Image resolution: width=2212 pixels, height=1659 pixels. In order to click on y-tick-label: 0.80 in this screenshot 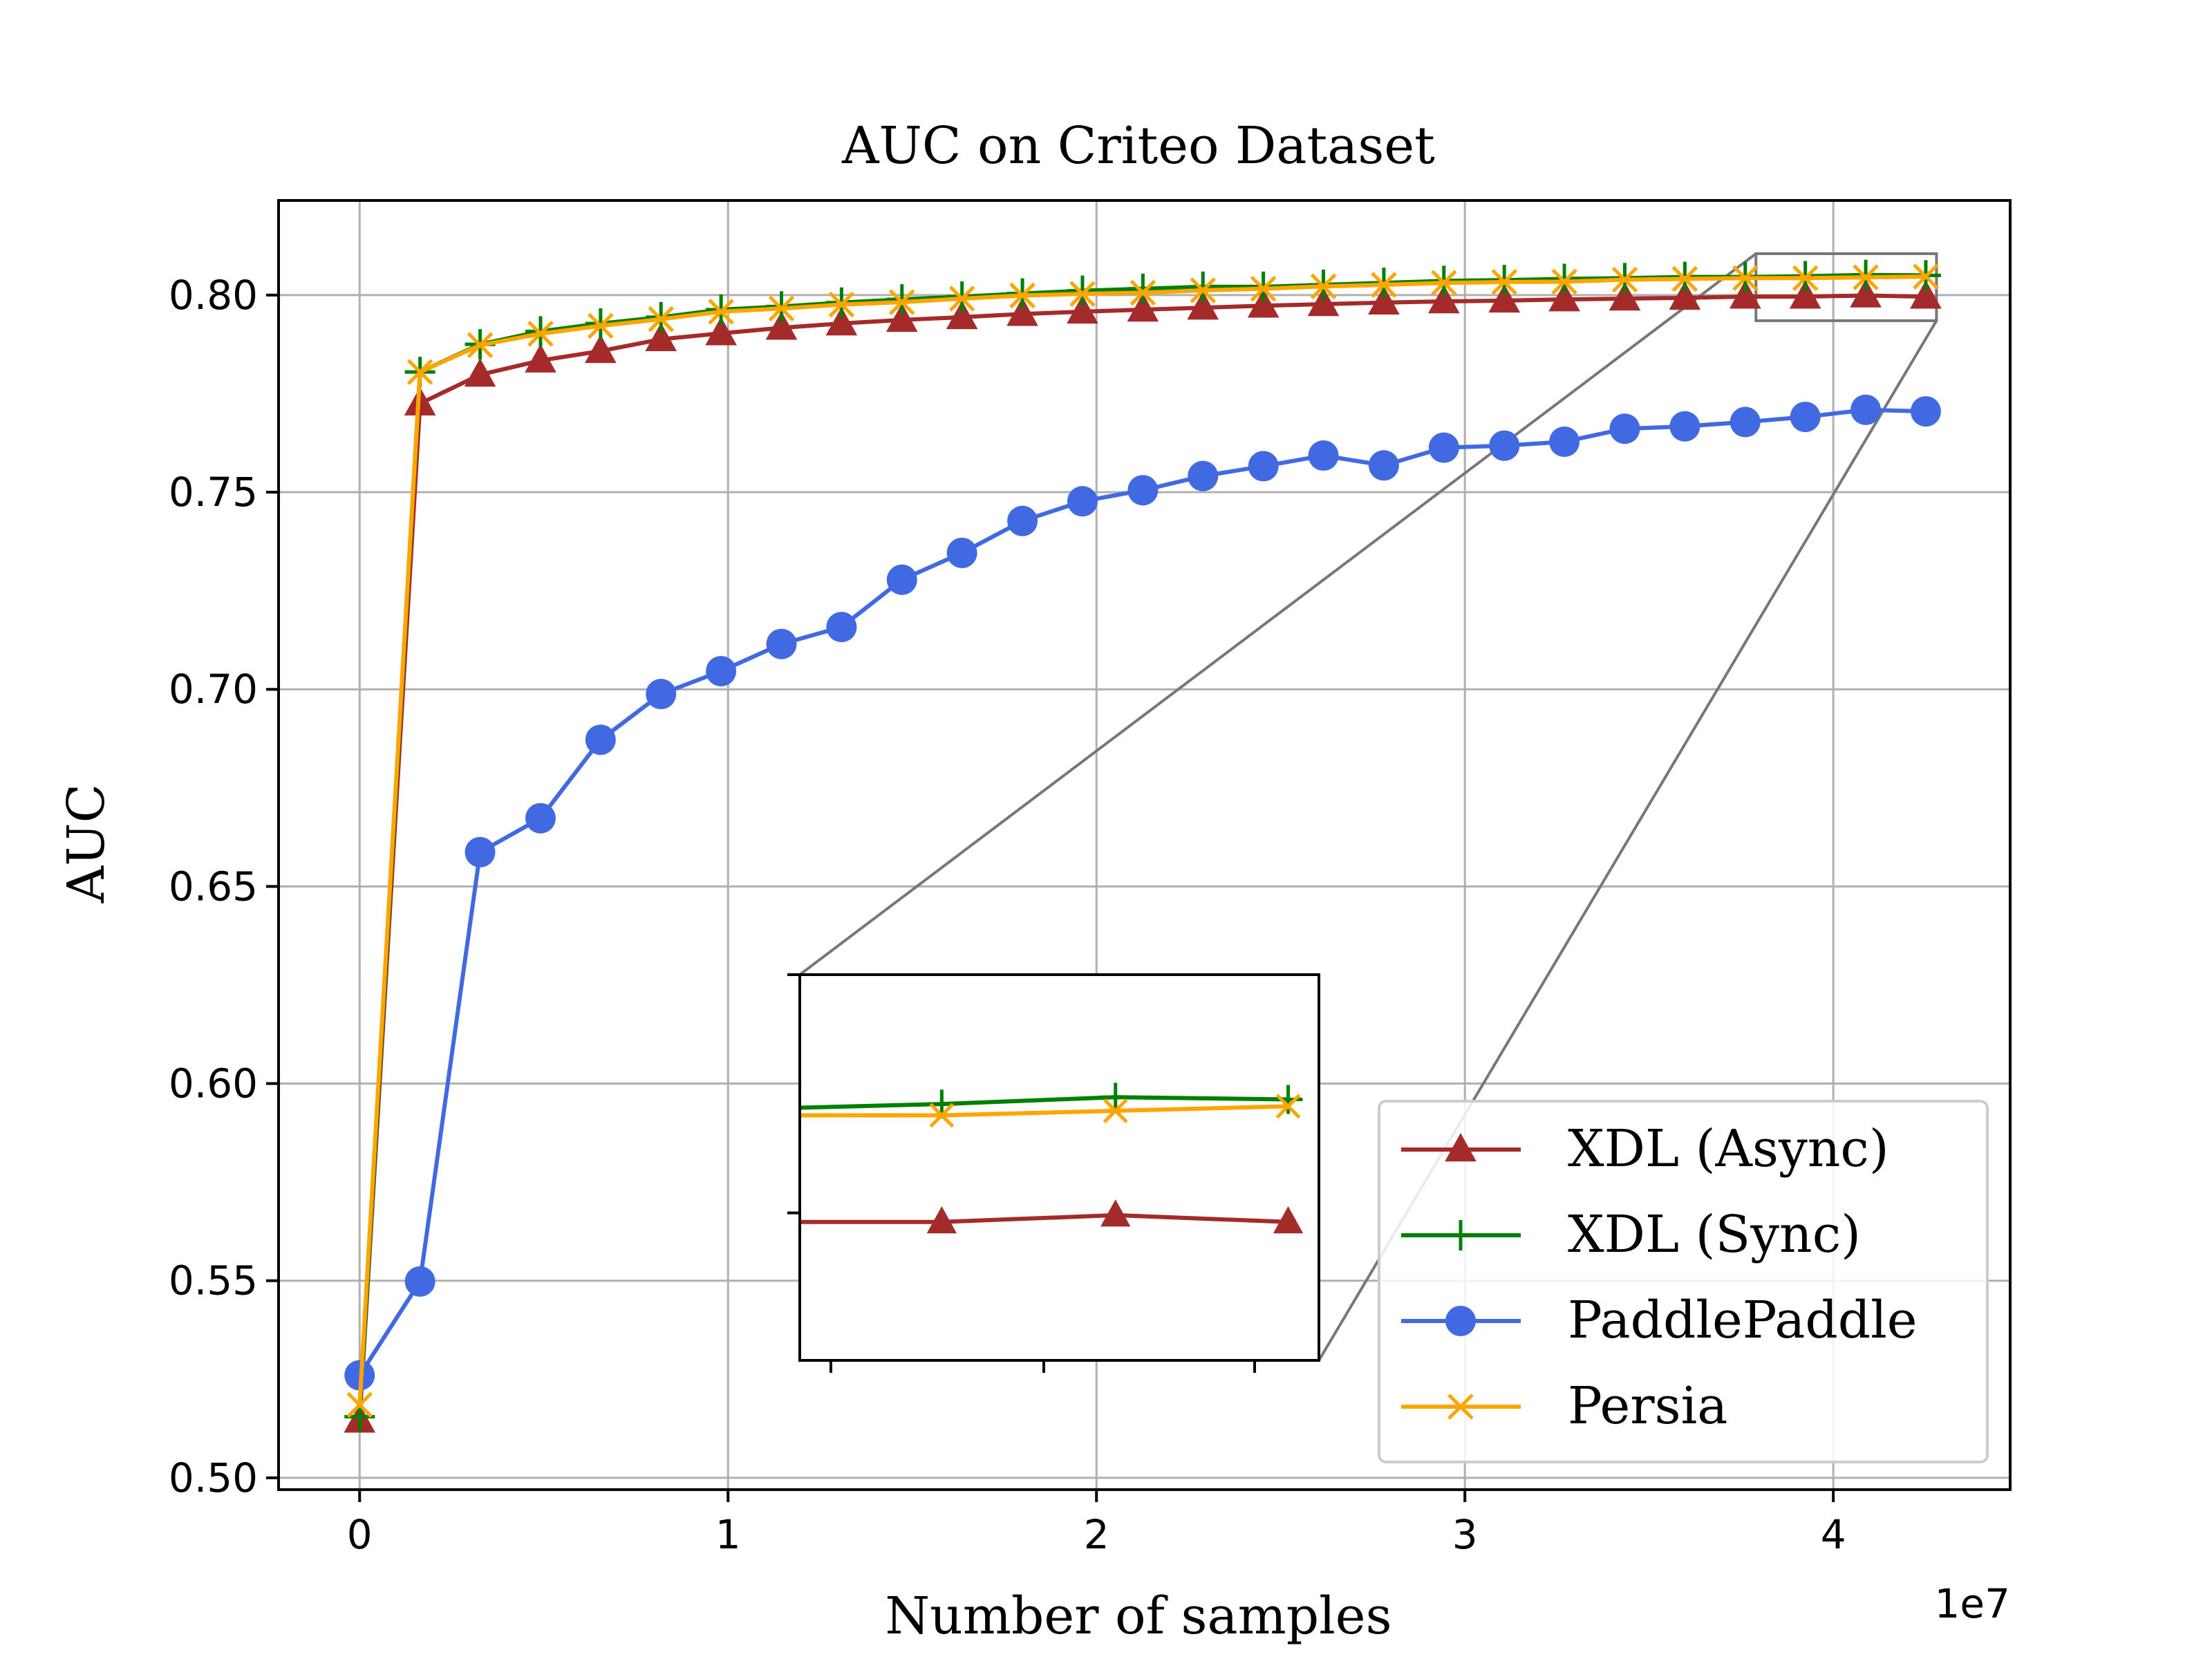, I will do `click(214, 296)`.